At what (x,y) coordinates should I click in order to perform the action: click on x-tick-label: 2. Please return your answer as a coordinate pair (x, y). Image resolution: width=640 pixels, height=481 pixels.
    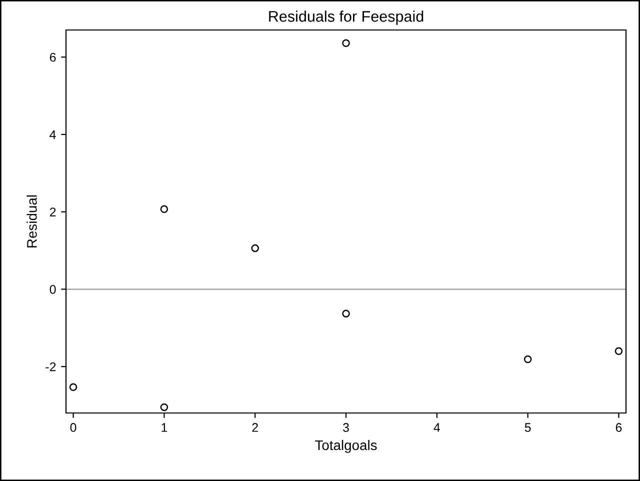
    Looking at the image, I should click on (255, 427).